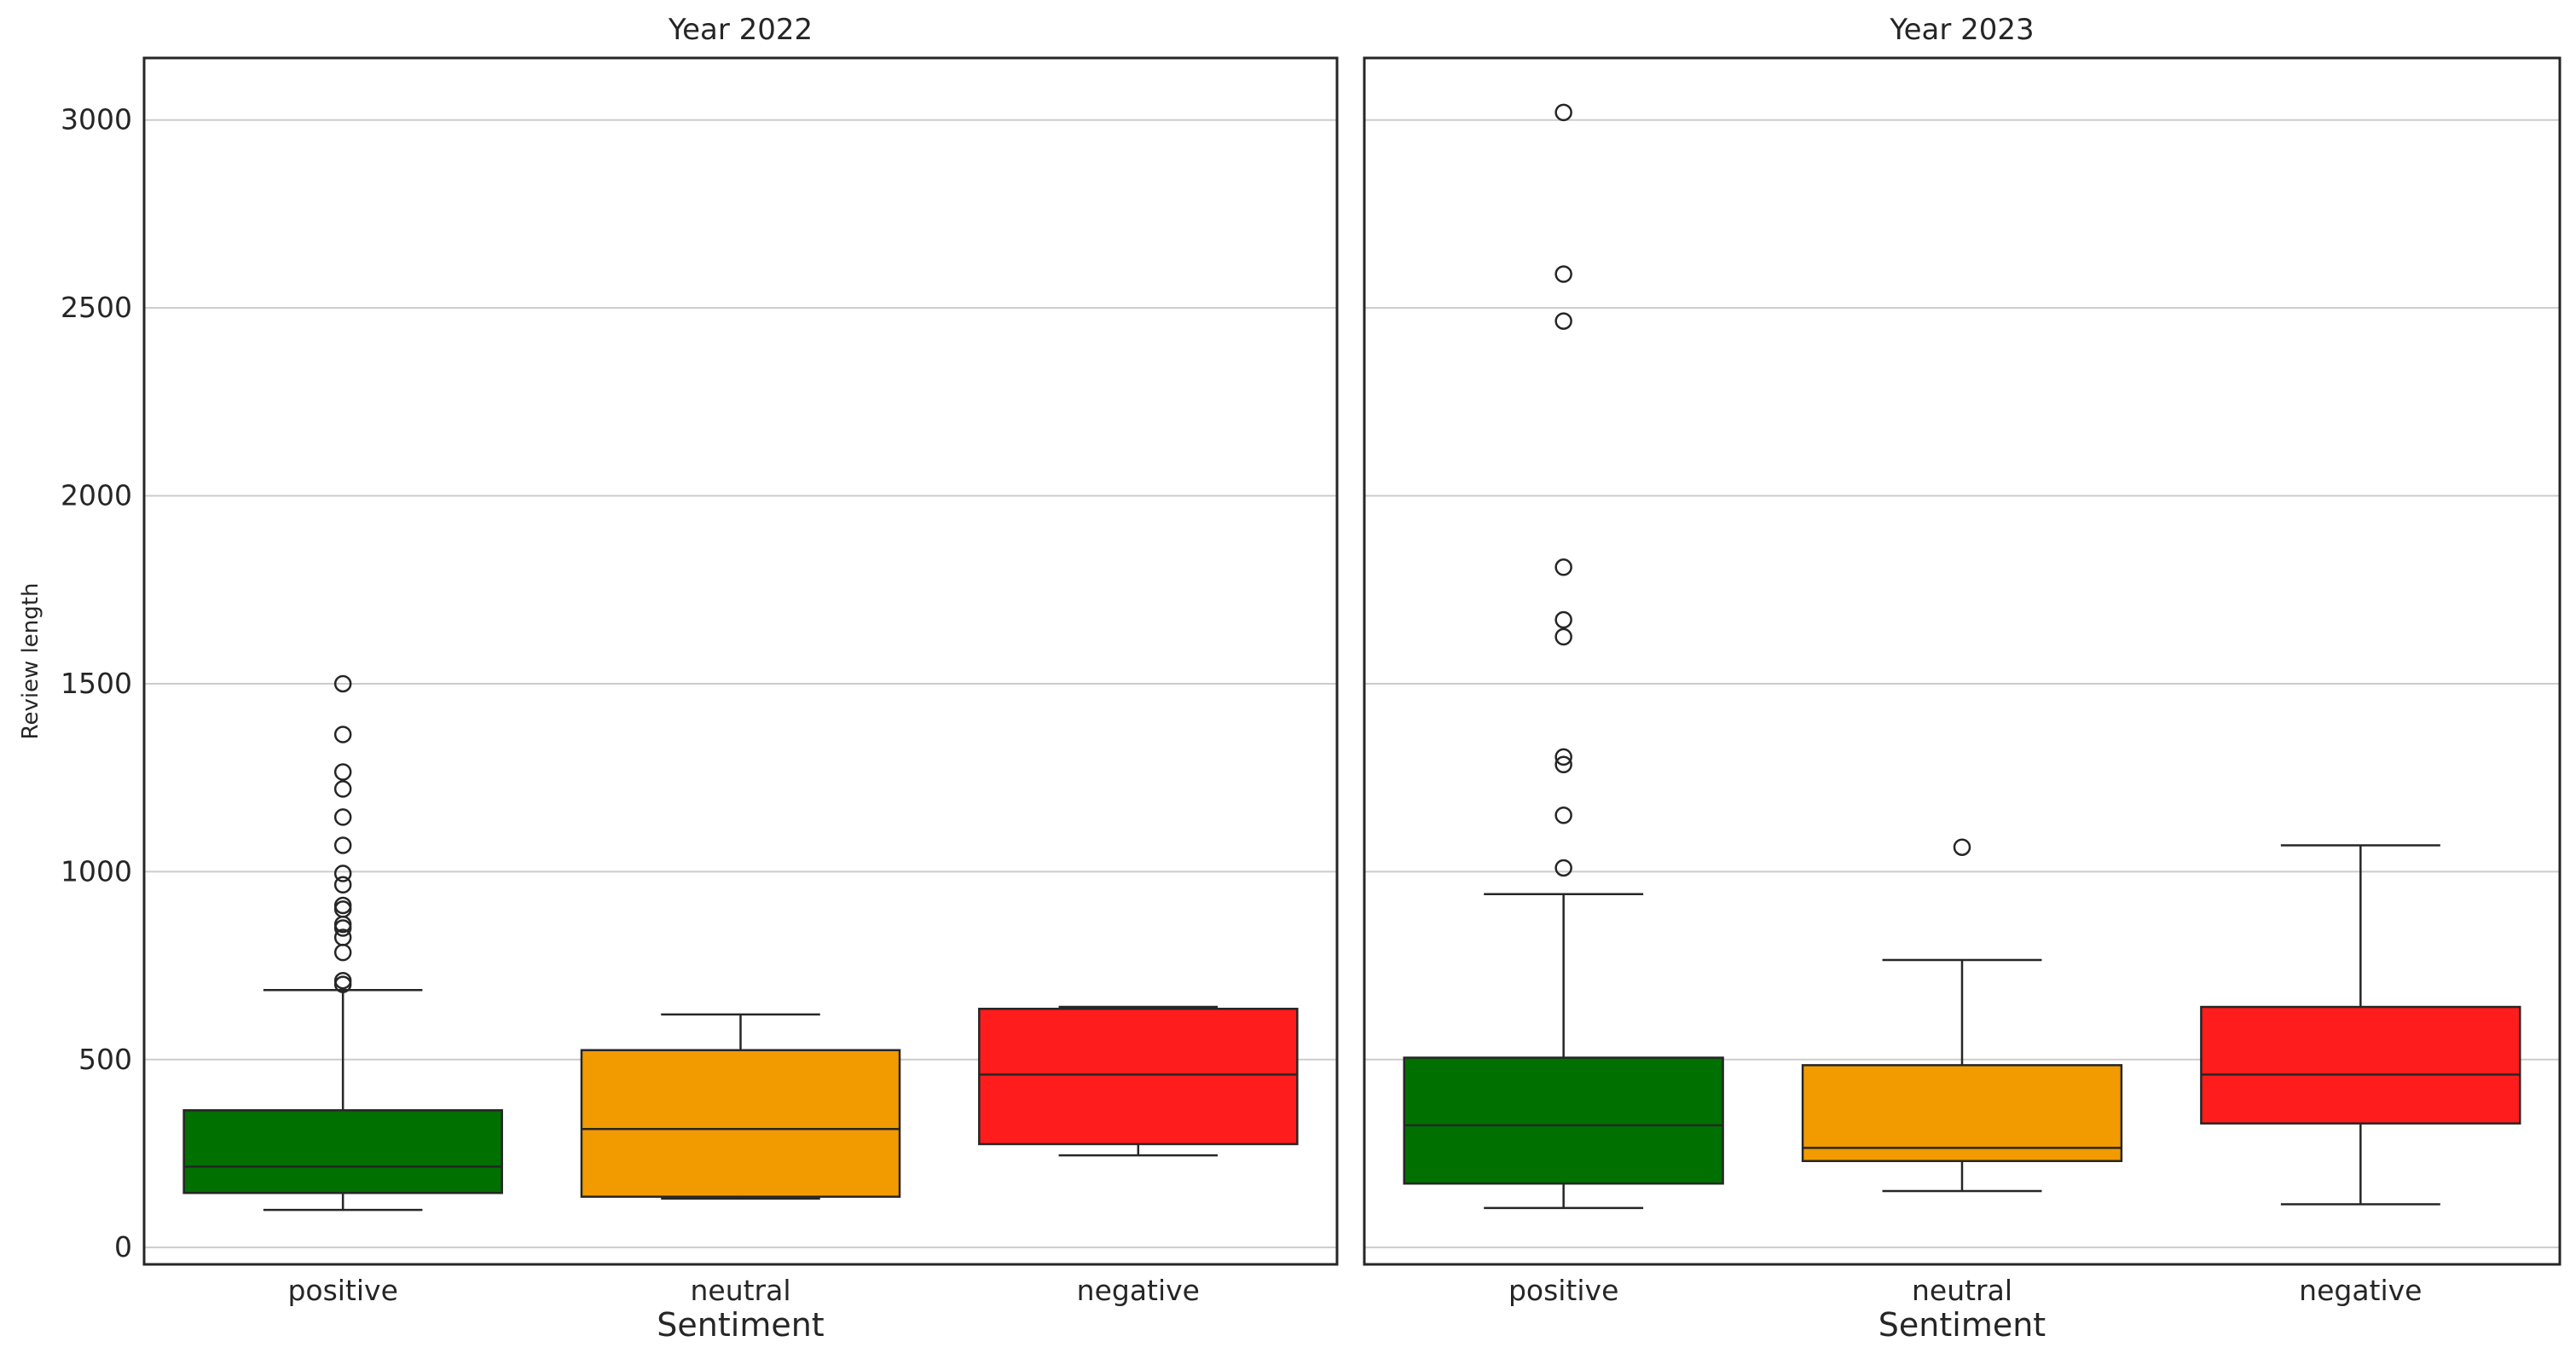 The image size is (2576, 1359). Describe the element at coordinates (740, 30) in the screenshot. I see `panel-title: Year 2022` at that location.